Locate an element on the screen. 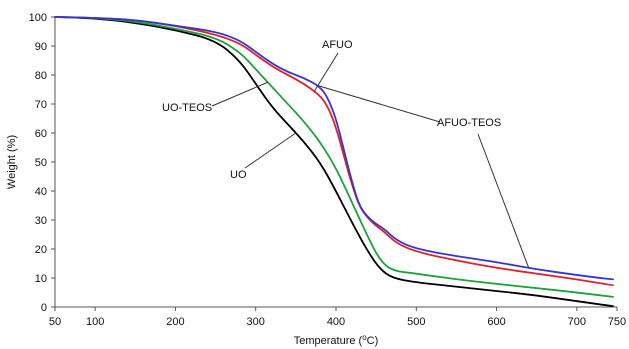 This screenshot has width=629, height=349. x-ticks: 50 100 200 300 400 500 600 700 750 is located at coordinates (337, 317).